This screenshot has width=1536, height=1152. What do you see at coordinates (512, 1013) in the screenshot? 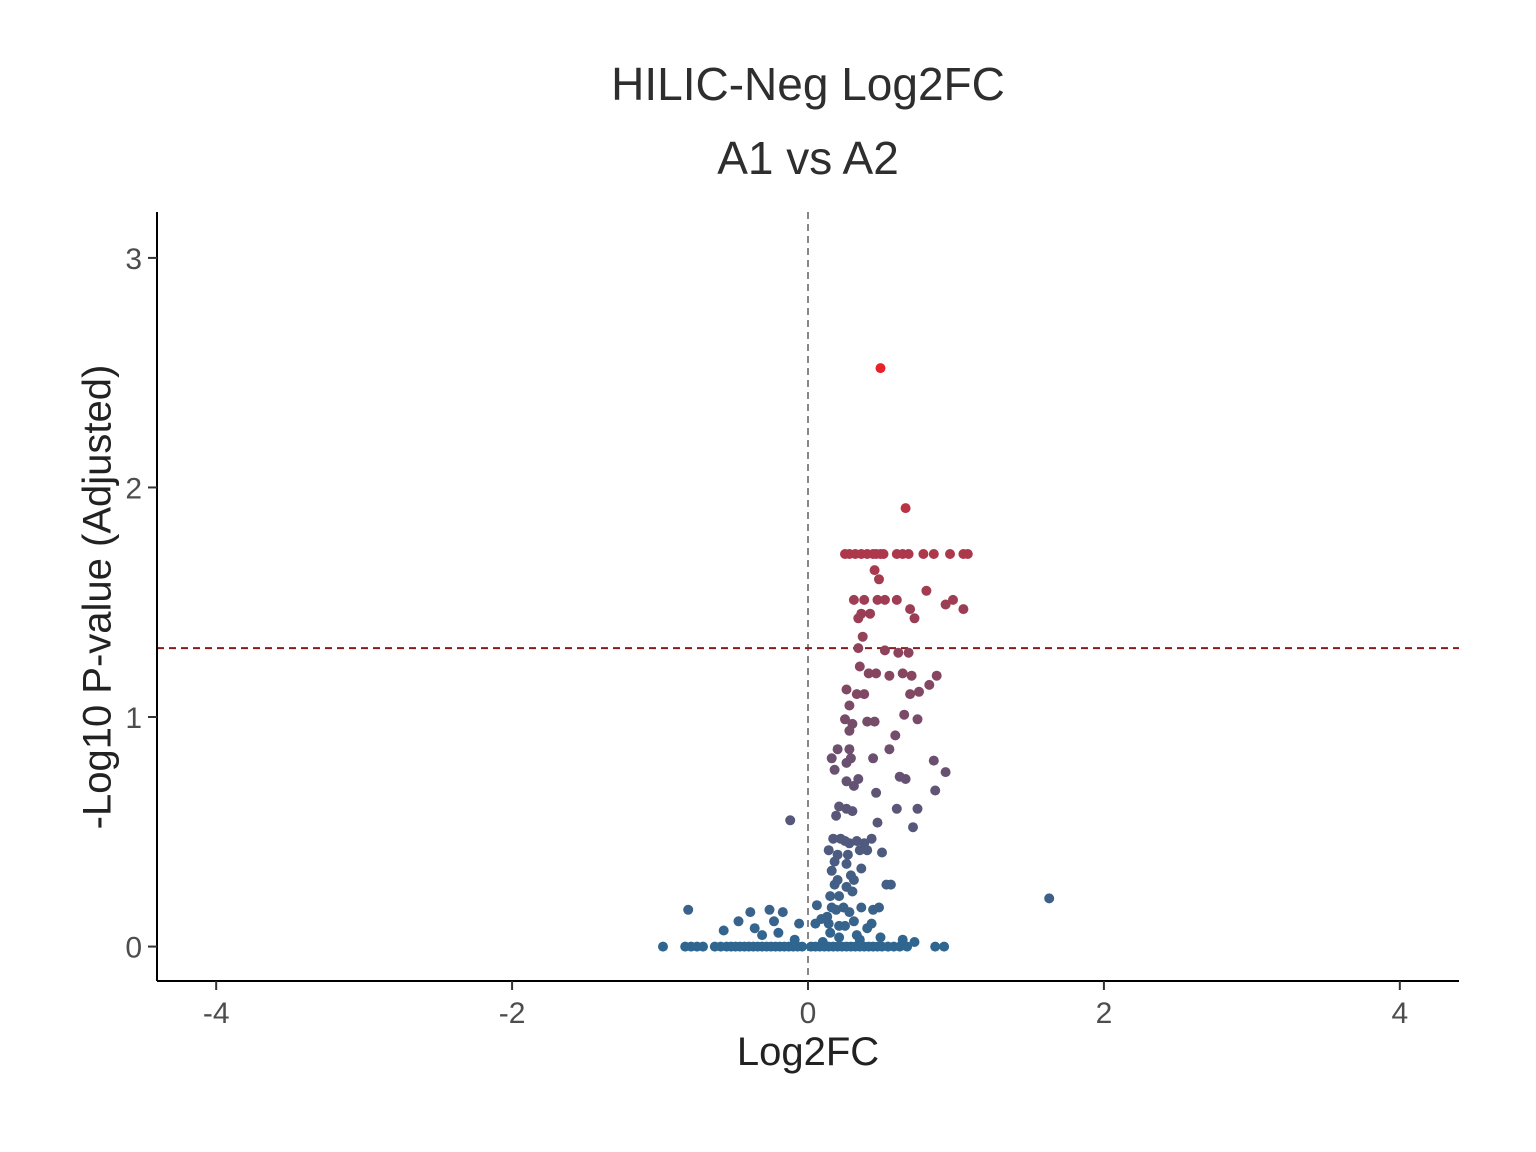
I see `x-tick-label: -2` at bounding box center [512, 1013].